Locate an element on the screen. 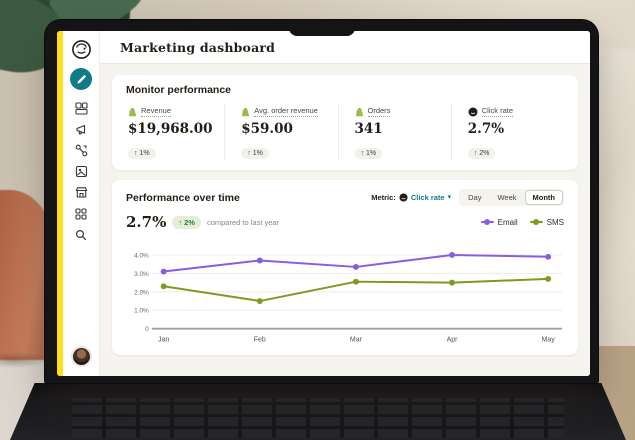 This screenshot has height=440, width=635. laptop-base is located at coordinates (318, 411).